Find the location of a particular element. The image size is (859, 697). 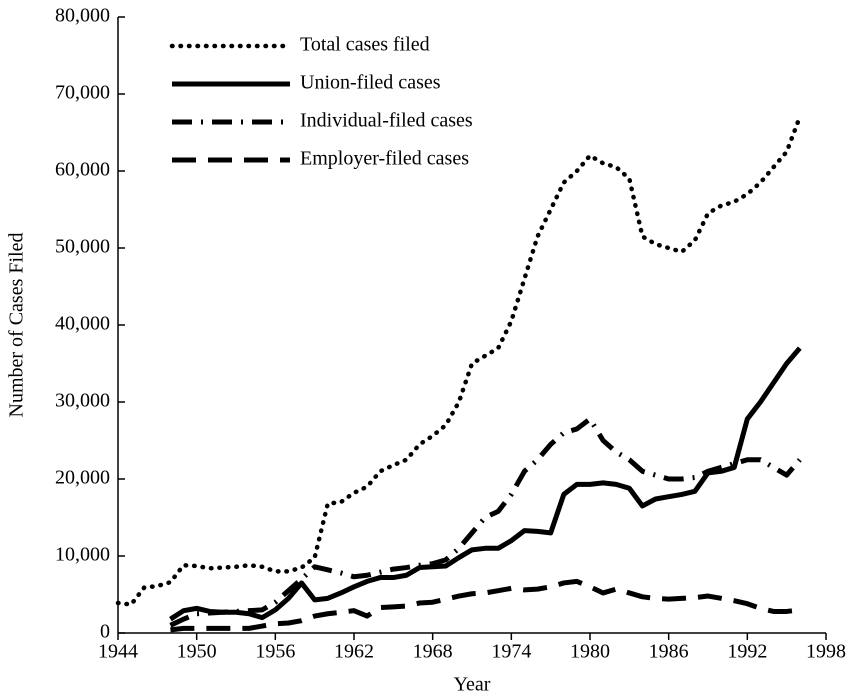

x-tick-label: 1980 is located at coordinates (590, 652).